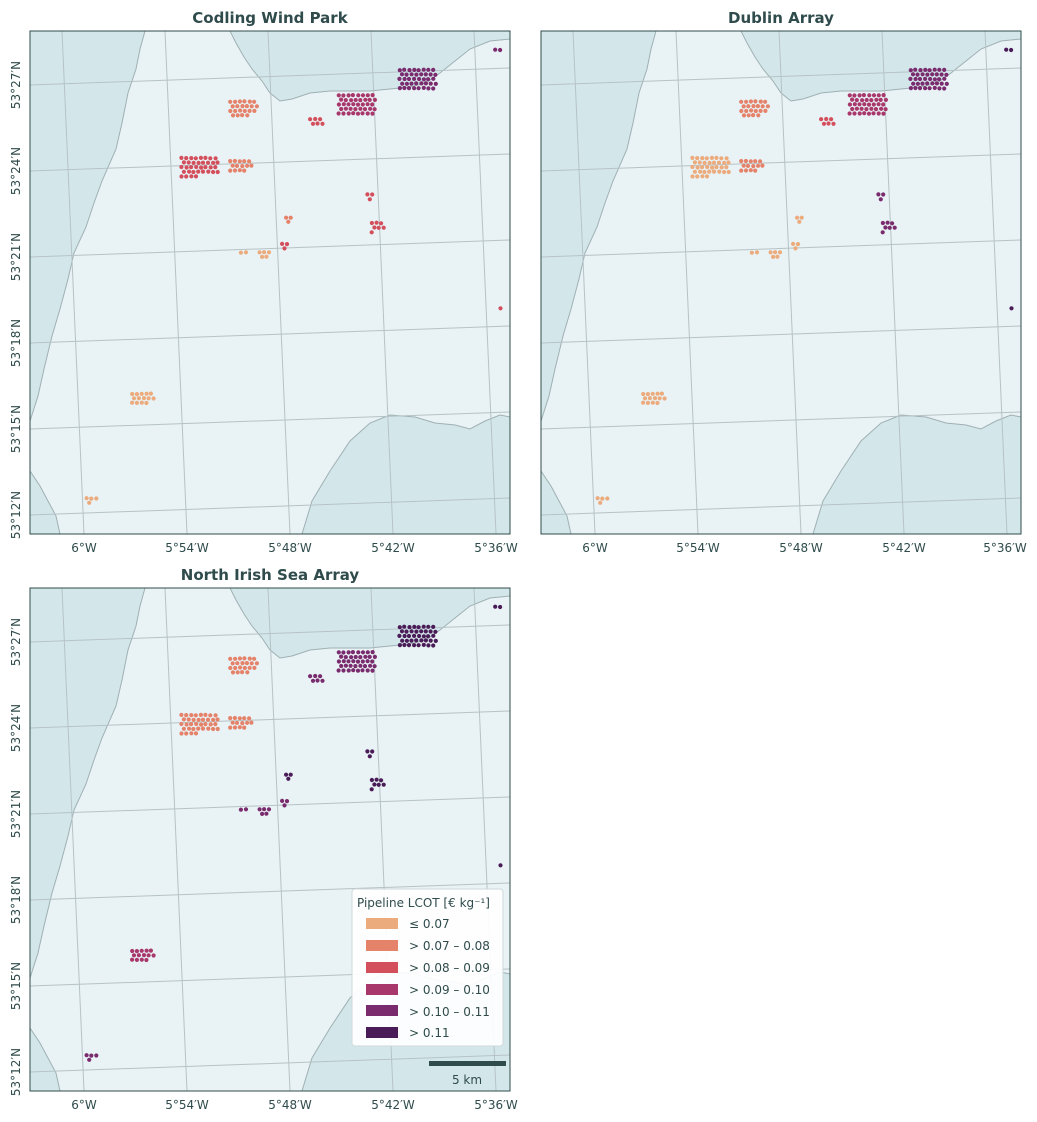  Describe the element at coordinates (45, 1059) in the screenshot. I see `land-southwest` at that location.